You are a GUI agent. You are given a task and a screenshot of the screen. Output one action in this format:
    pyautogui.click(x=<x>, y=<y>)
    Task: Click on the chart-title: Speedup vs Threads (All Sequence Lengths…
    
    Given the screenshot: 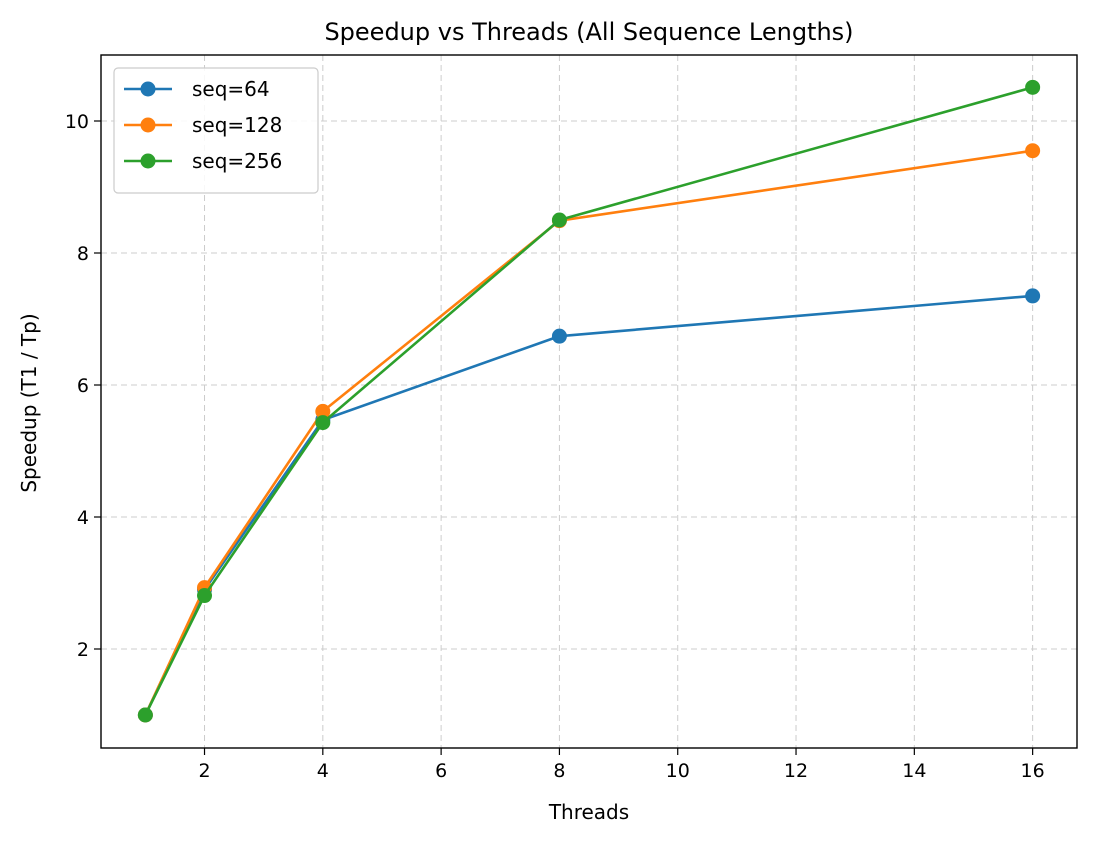 What is the action you would take?
    pyautogui.click(x=588, y=32)
    